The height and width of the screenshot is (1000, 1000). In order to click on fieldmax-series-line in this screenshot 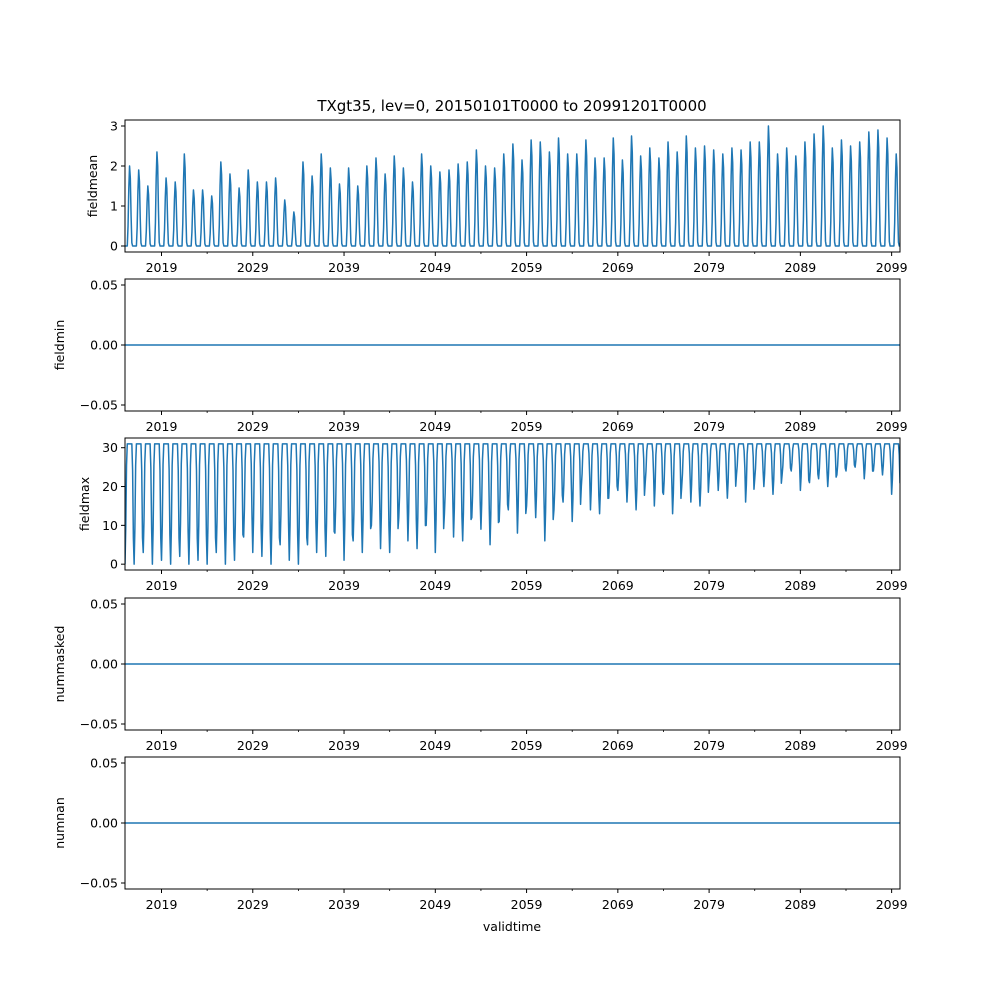, I will do `click(512, 504)`.